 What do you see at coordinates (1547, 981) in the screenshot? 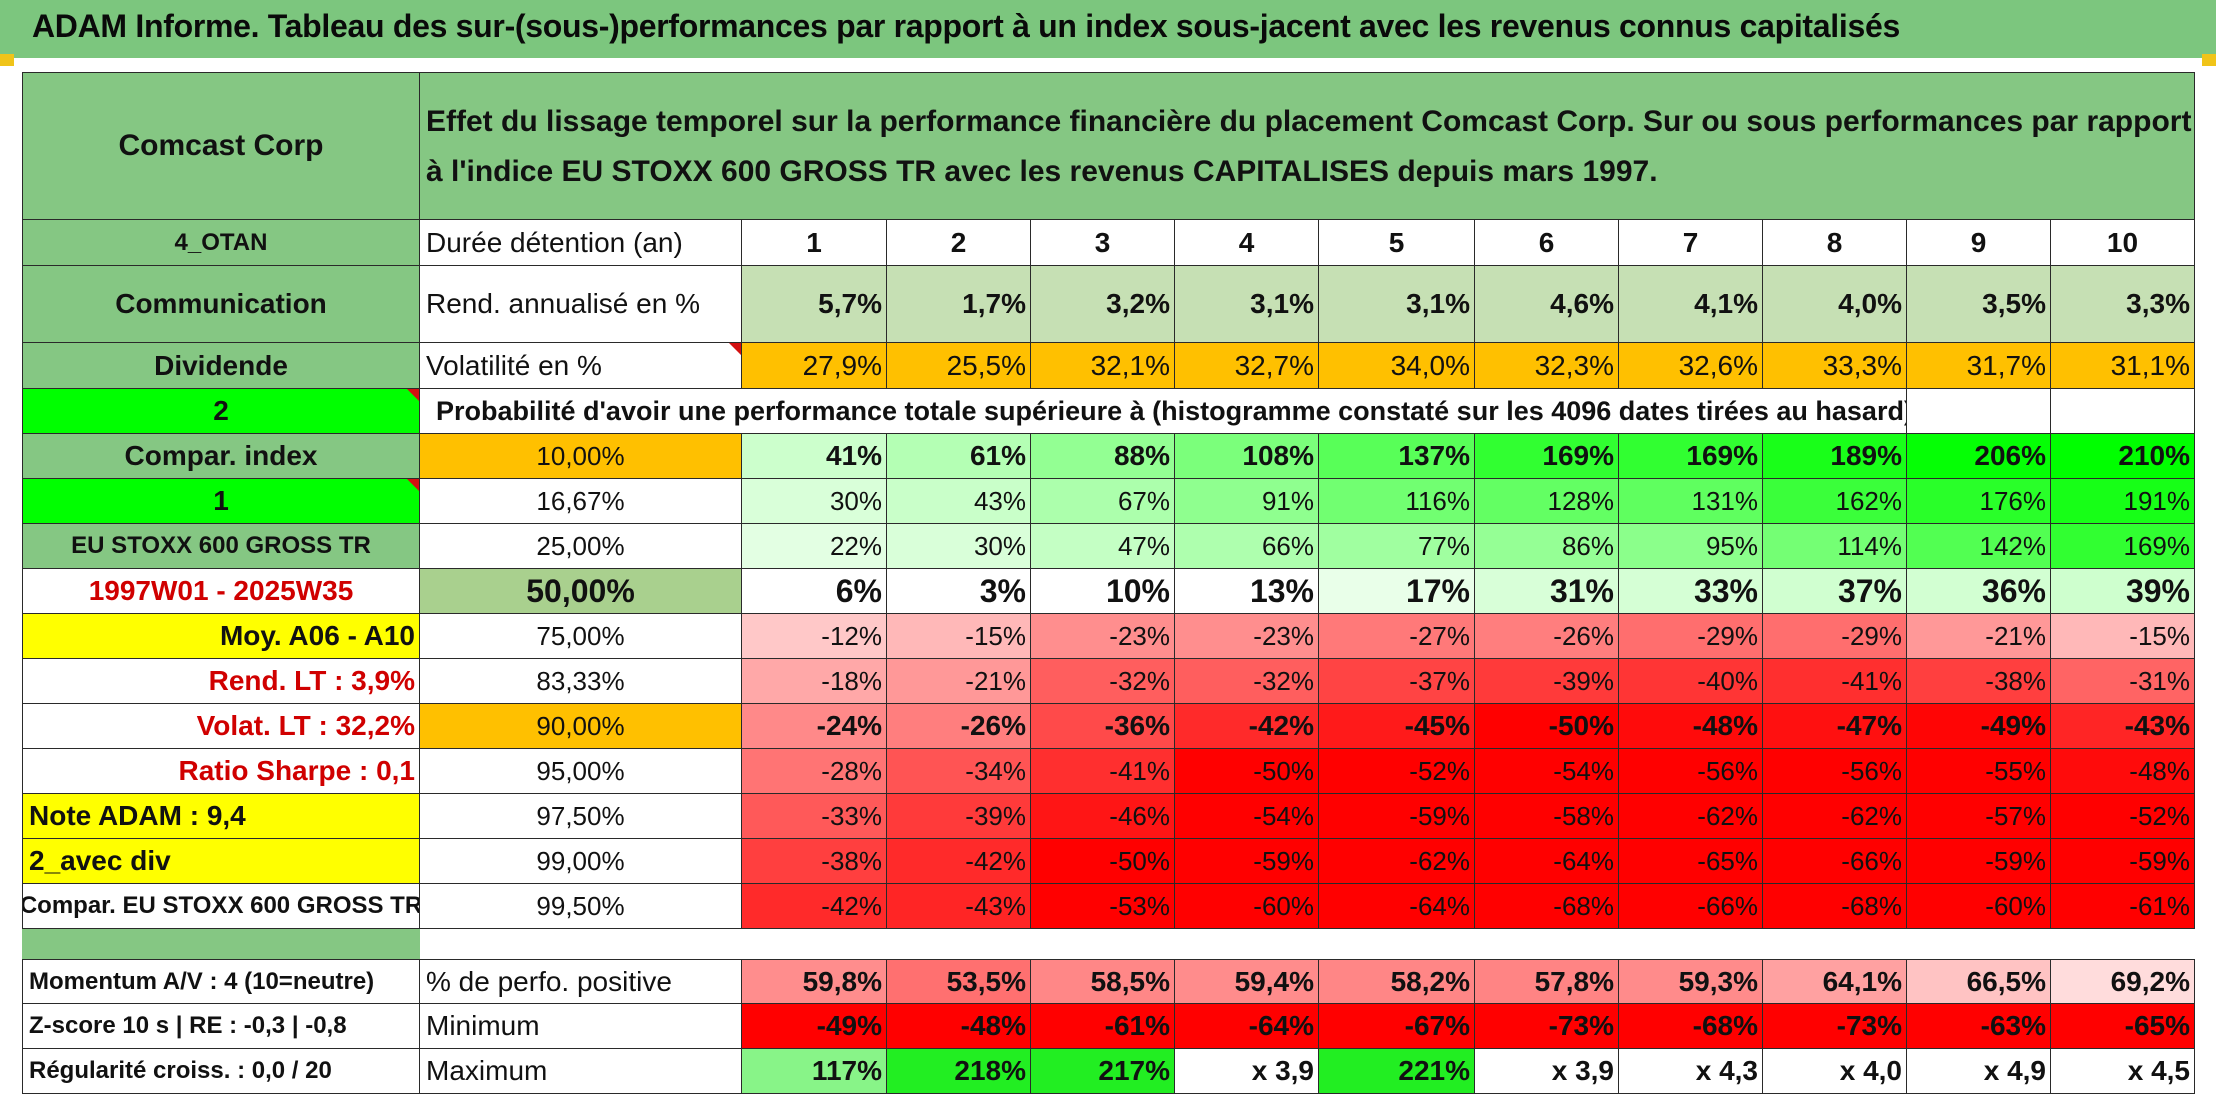
I see `positive-cell: 57,8%` at bounding box center [1547, 981].